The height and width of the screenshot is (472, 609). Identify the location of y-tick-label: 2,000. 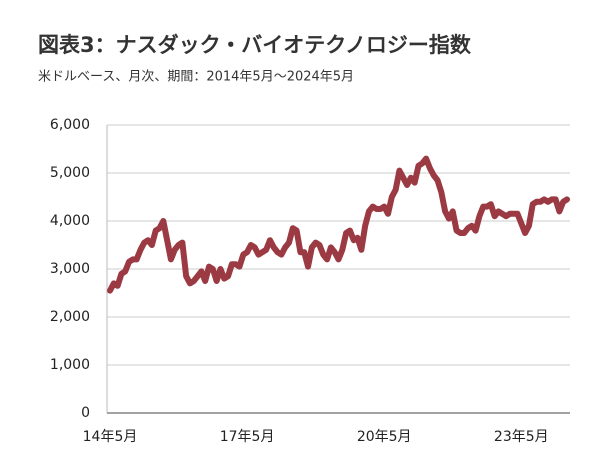
(70, 317).